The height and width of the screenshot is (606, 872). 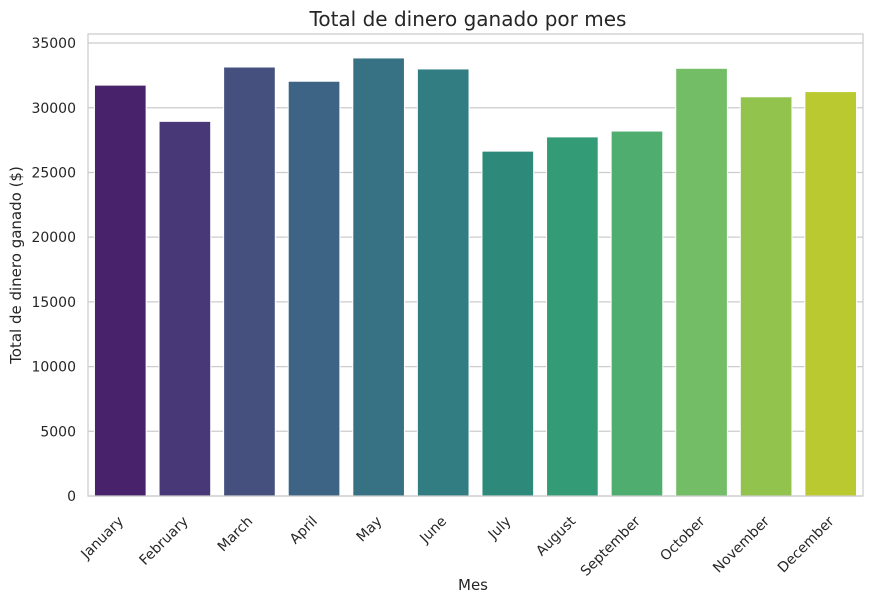 I want to click on bar-february, so click(x=185, y=308).